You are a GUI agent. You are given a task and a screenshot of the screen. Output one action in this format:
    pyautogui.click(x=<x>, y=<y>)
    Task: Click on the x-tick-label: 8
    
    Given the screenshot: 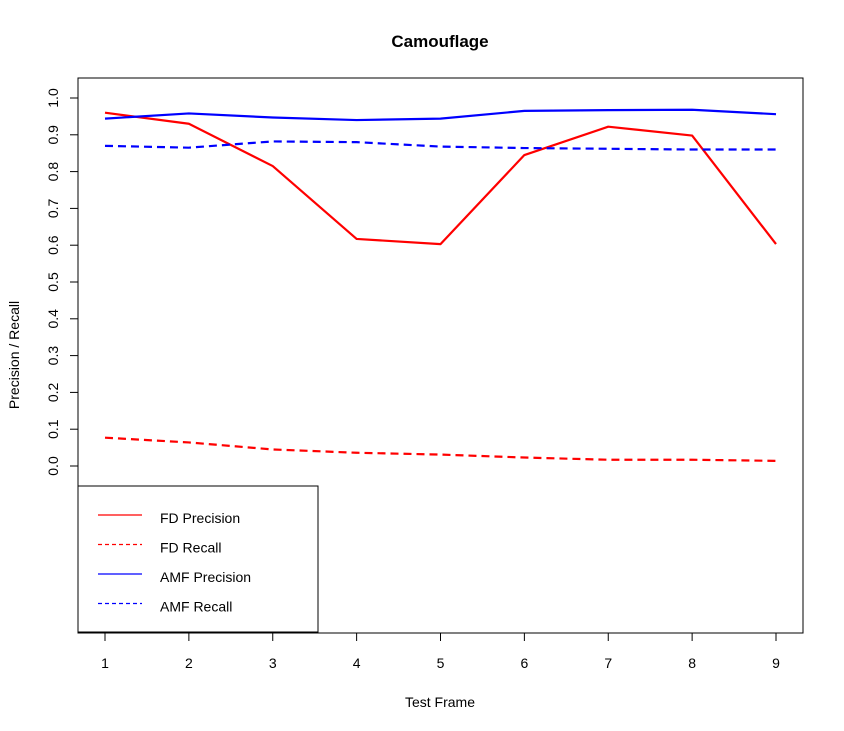 What is the action you would take?
    pyautogui.click(x=692, y=663)
    